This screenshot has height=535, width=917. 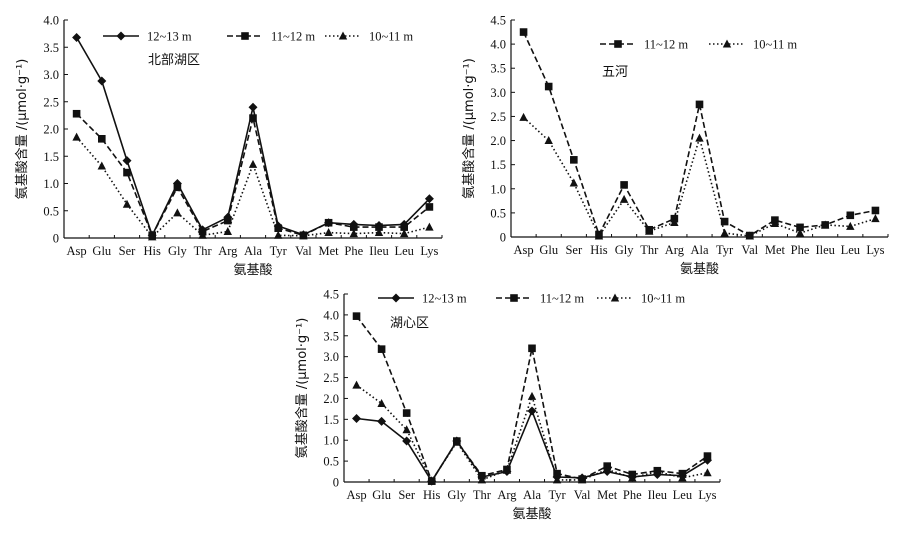 What do you see at coordinates (128, 251) in the screenshot?
I see `x-tick-label: Ser` at bounding box center [128, 251].